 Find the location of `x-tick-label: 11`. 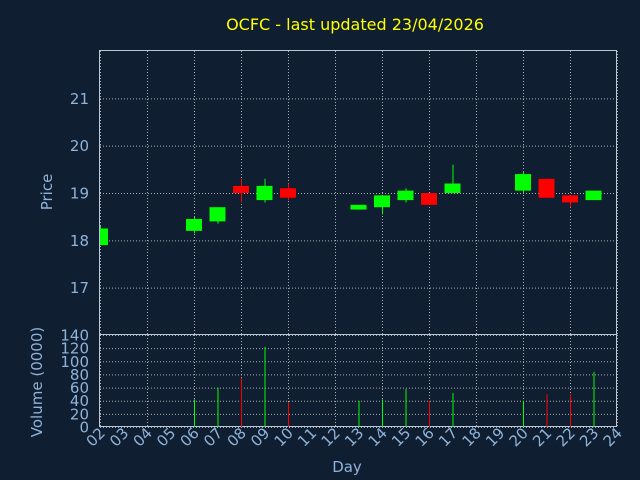

x-tick-label: 11 is located at coordinates (307, 437).